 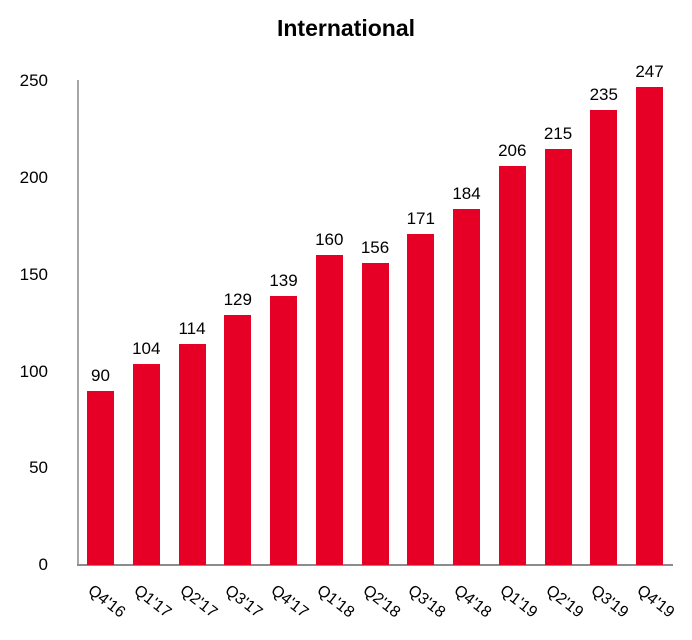 I want to click on x-tick-label: Q4'16, so click(x=106, y=602).